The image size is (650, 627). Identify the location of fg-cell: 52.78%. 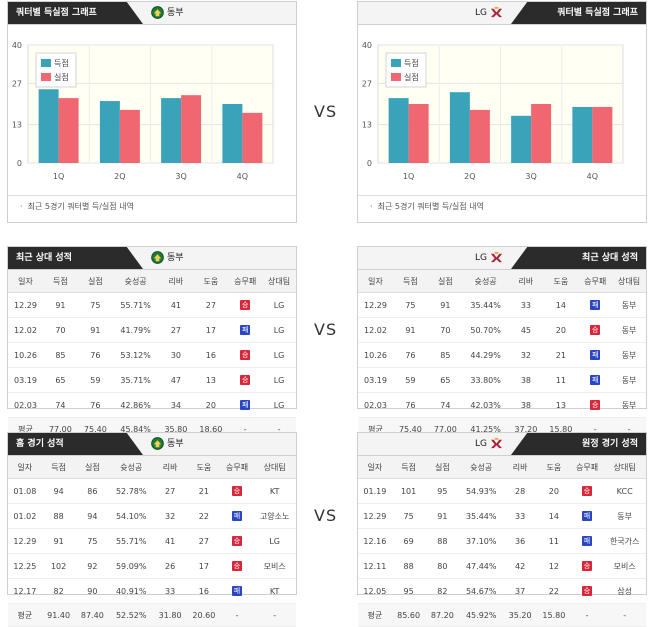
(131, 491).